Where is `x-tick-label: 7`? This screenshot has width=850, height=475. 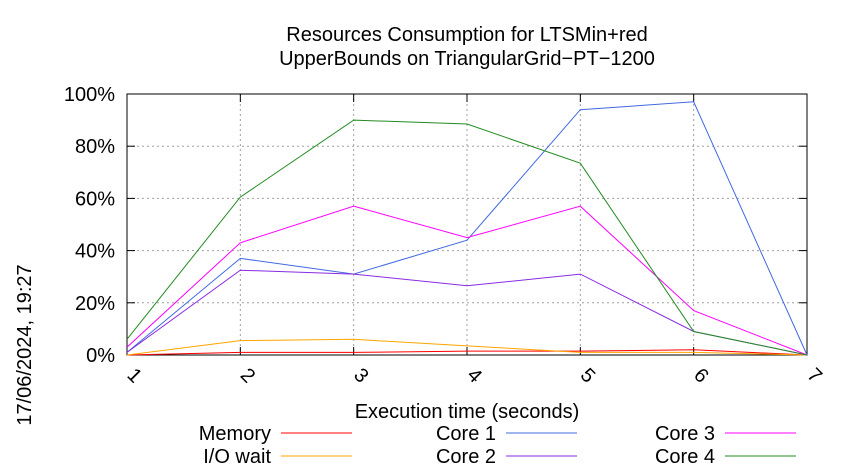 x-tick-label: 7 is located at coordinates (814, 375).